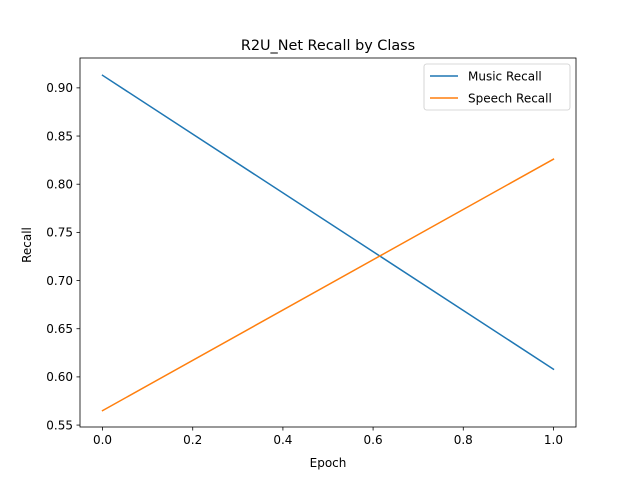 The height and width of the screenshot is (484, 640). What do you see at coordinates (553, 440) in the screenshot?
I see `x-tick-label: 1.0` at bounding box center [553, 440].